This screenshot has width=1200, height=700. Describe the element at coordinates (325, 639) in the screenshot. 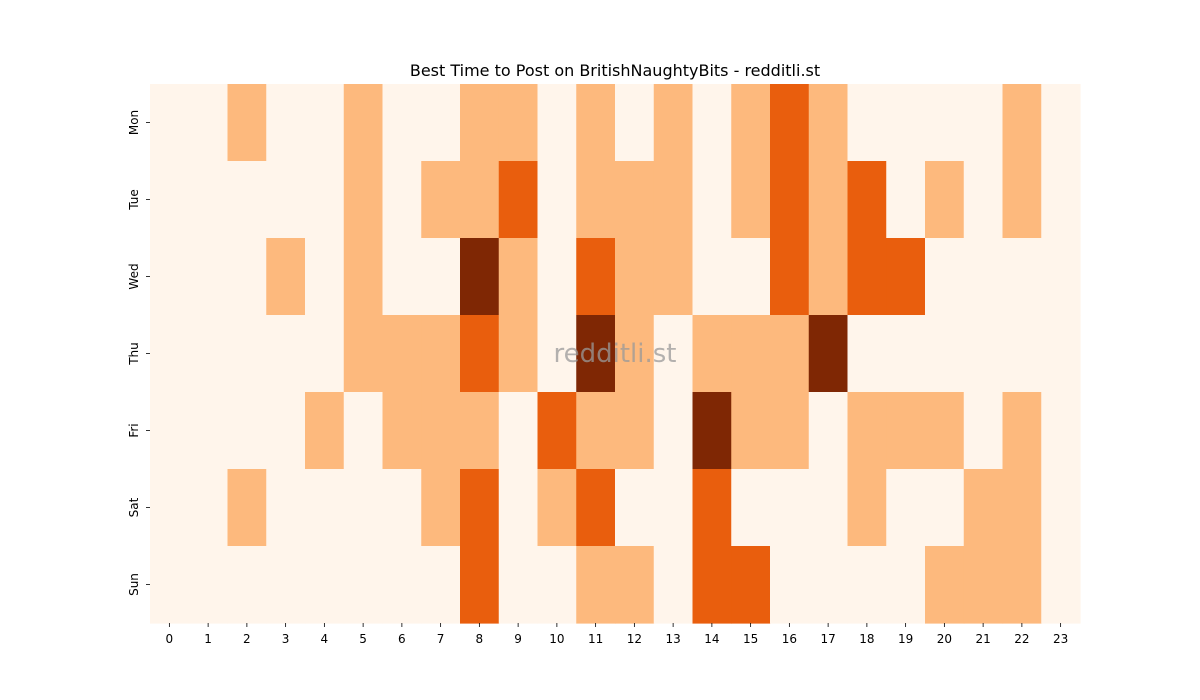

I see `x-tick-label-4: 4` at that location.